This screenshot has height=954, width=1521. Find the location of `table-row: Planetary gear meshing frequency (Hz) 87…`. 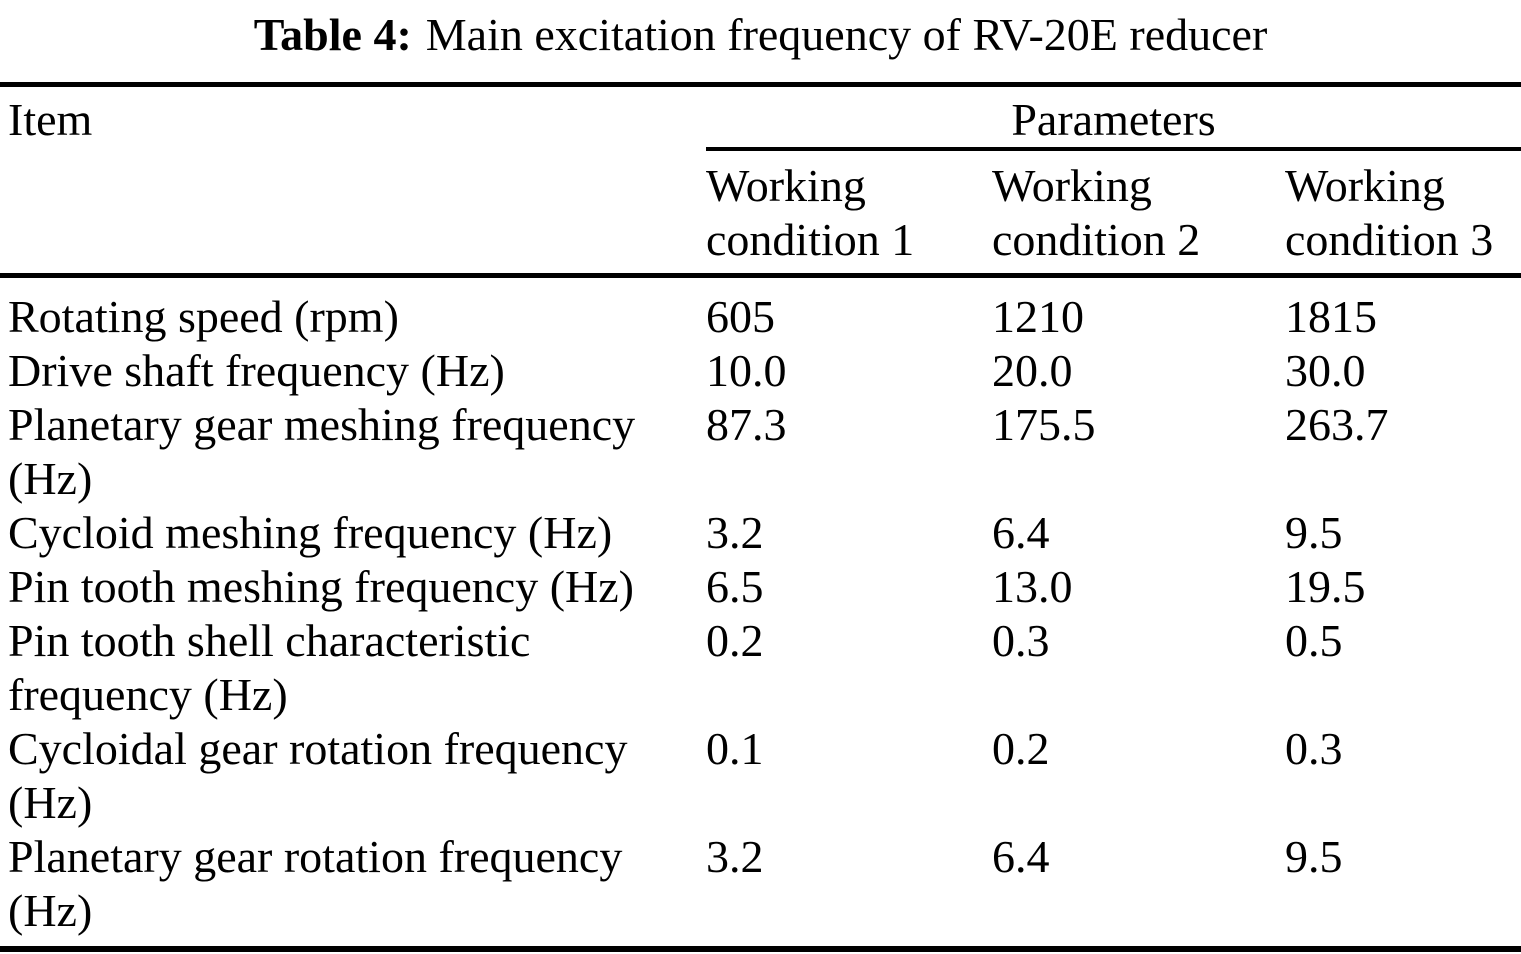

table-row: Planetary gear meshing frequency (Hz) 87… is located at coordinates (760, 452).